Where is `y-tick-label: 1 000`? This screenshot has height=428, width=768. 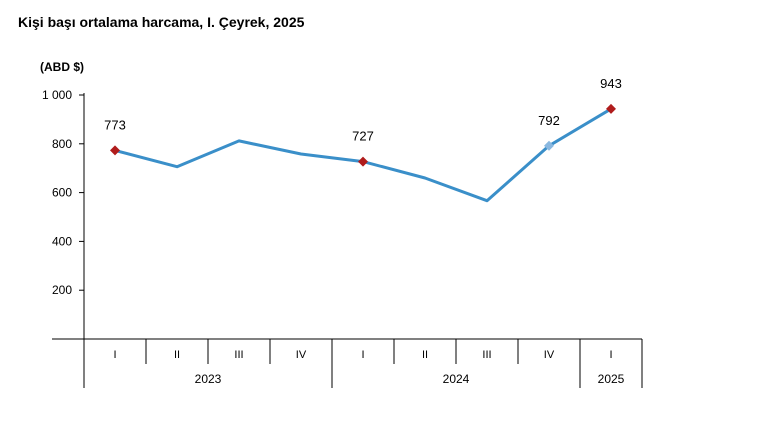
y-tick-label: 1 000 is located at coordinates (57, 95).